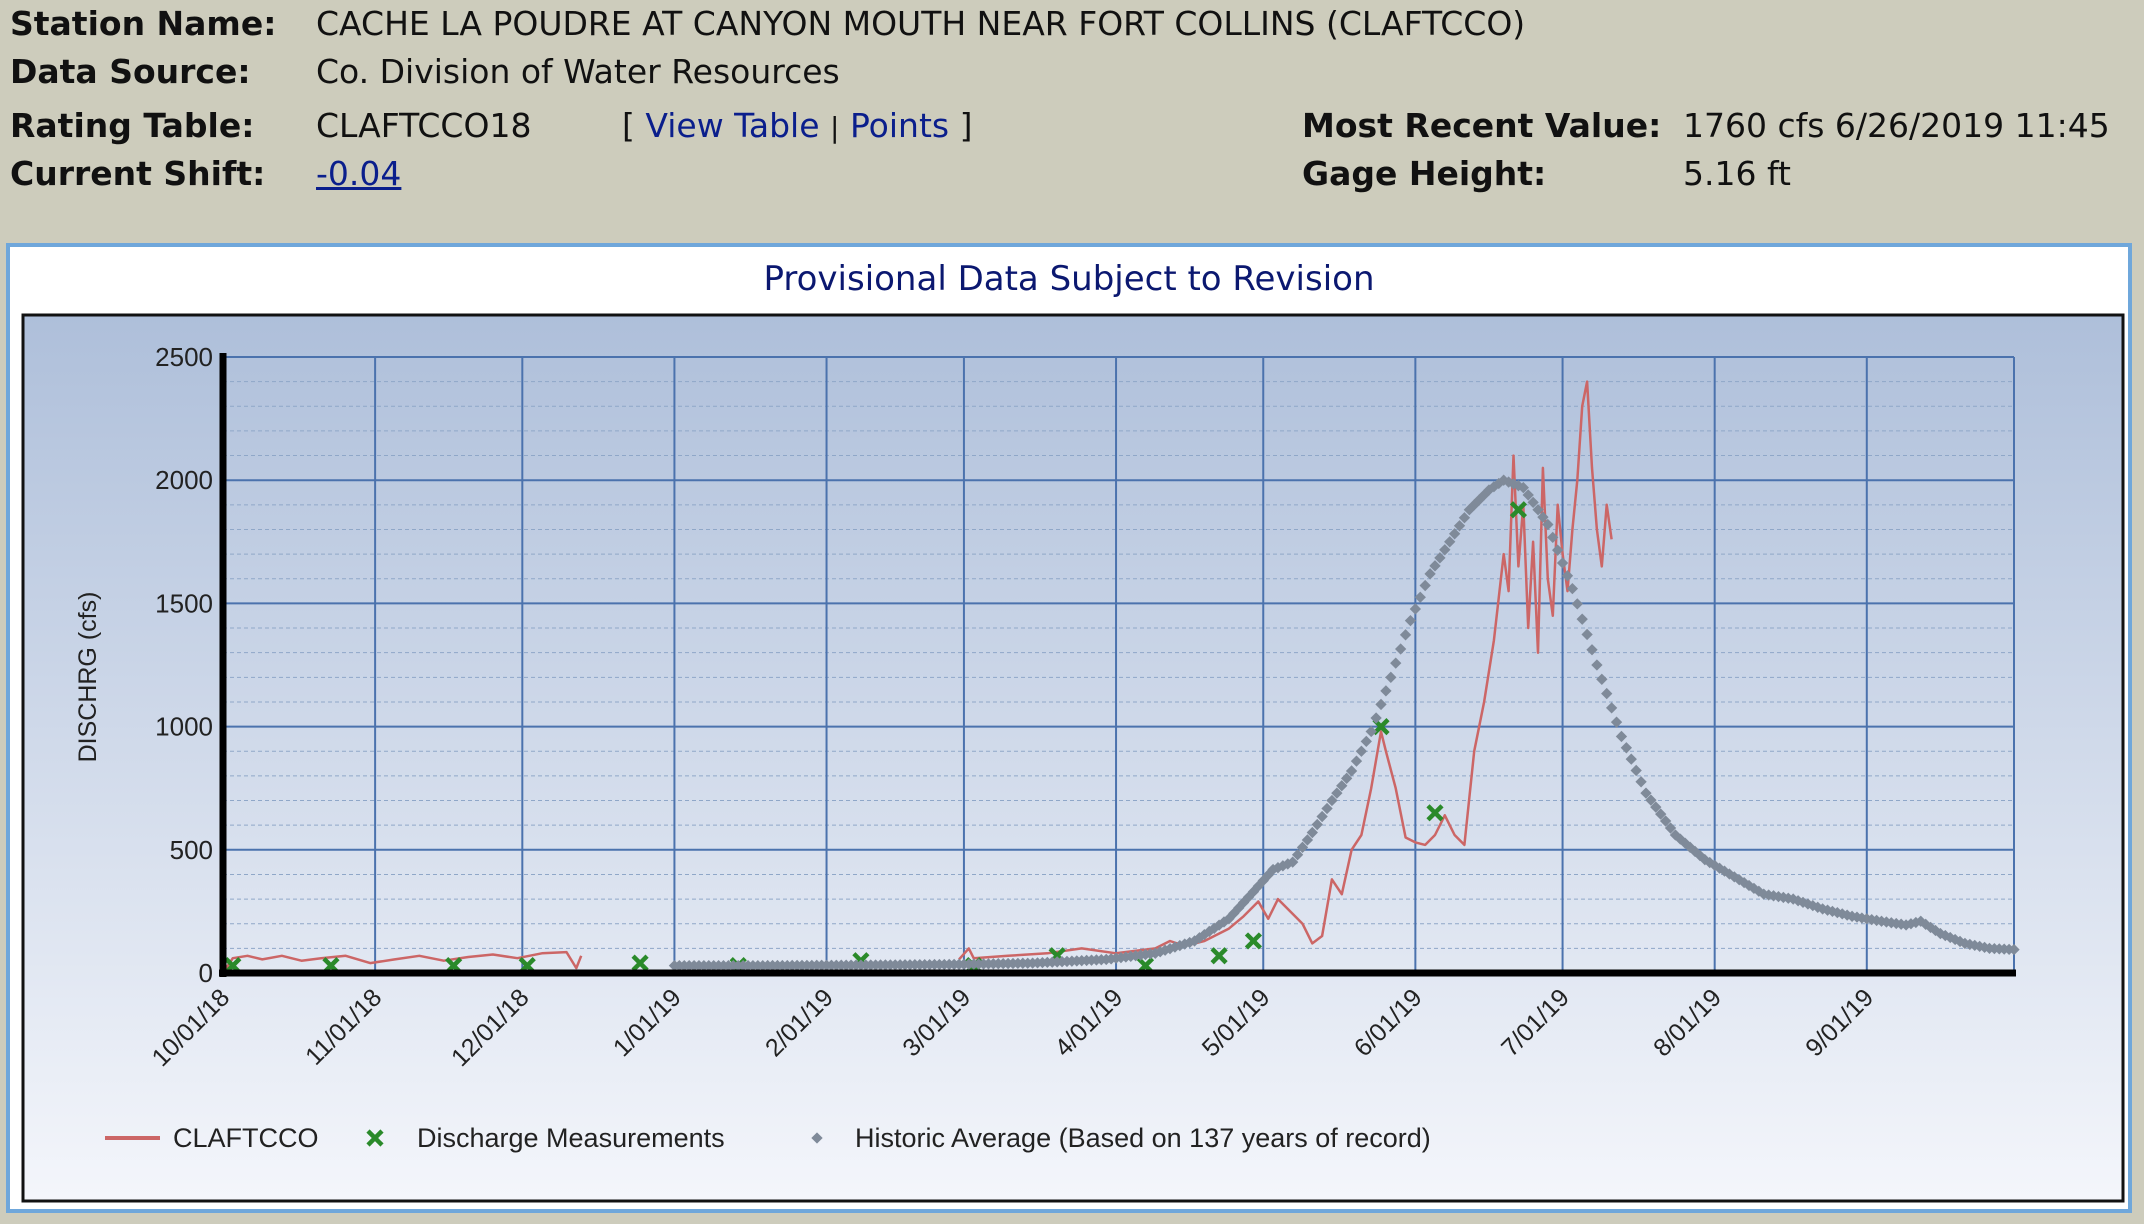  I want to click on y-tick-label: 2000, so click(184, 480).